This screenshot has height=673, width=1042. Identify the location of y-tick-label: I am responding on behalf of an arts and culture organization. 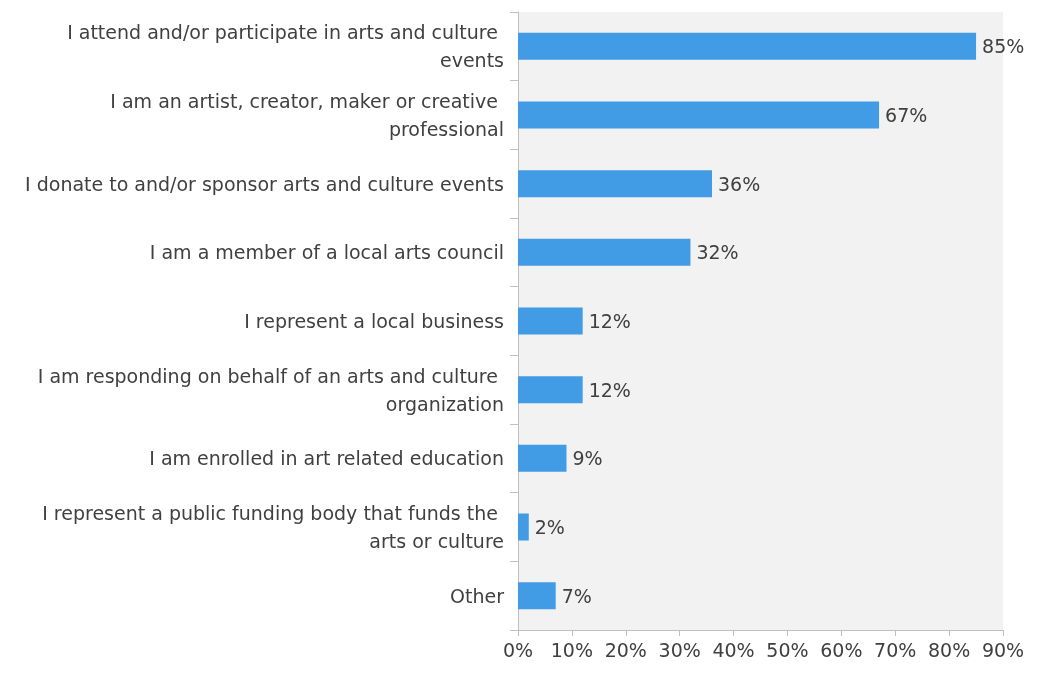
(270, 389).